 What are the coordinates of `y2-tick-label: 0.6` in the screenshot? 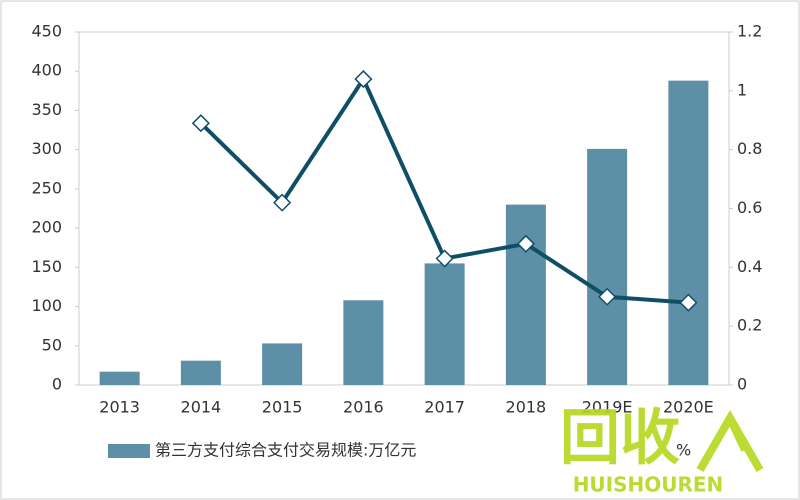 It's located at (749, 207).